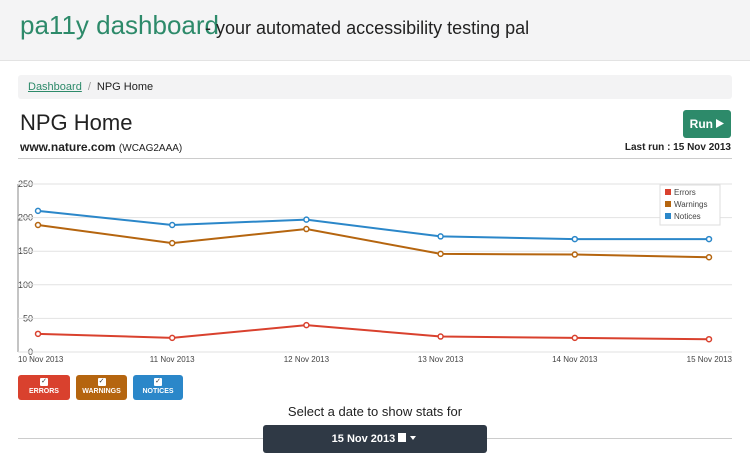 This screenshot has width=750, height=460. Describe the element at coordinates (150, 148) in the screenshot. I see `standard: (WCAG2AAA)` at that location.